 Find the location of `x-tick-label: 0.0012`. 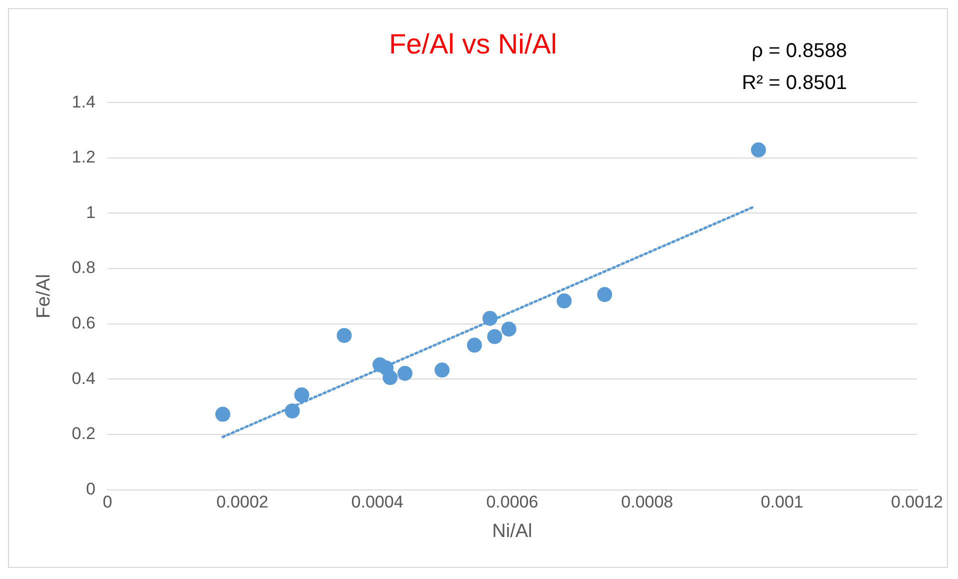

x-tick-label: 0.0012 is located at coordinates (917, 502).